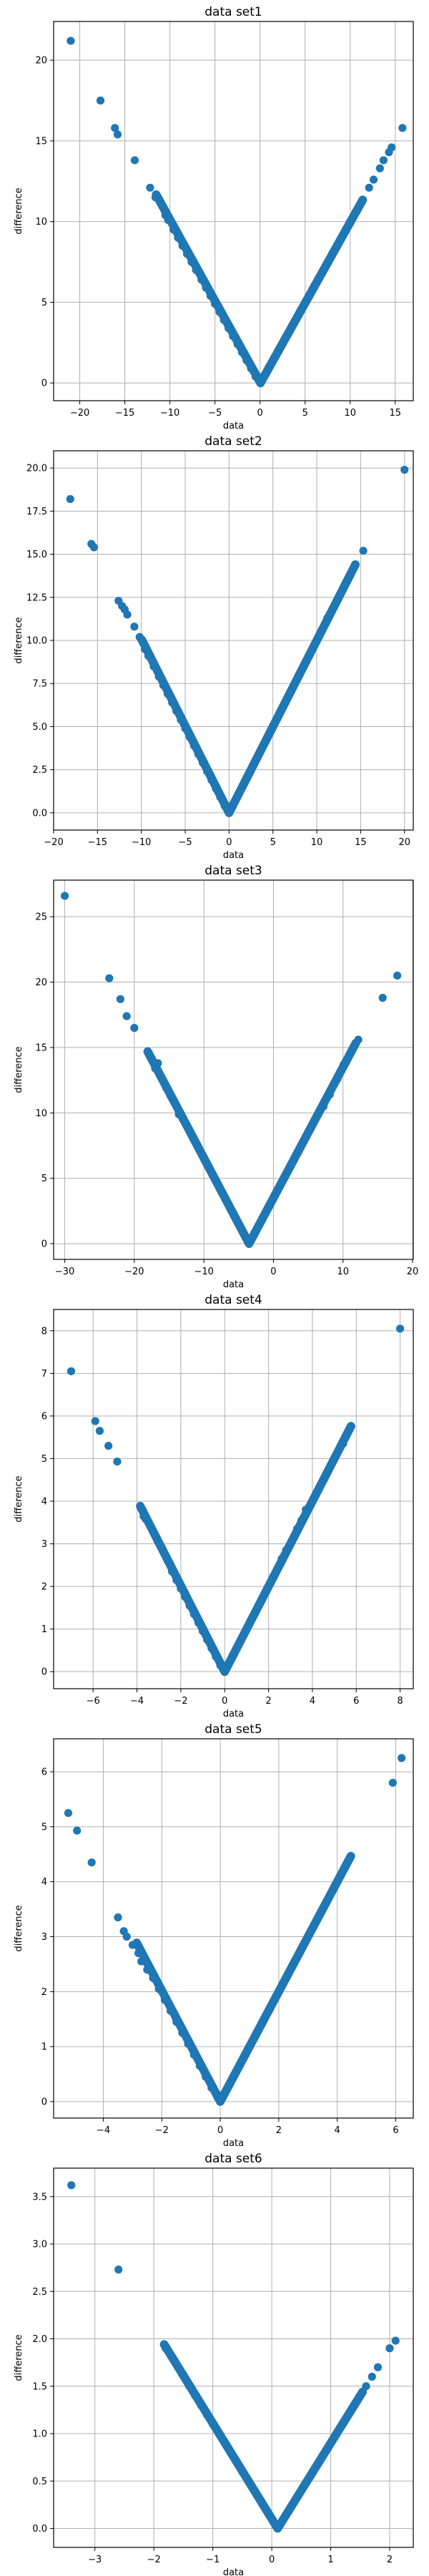 The height and width of the screenshot is (2576, 429). What do you see at coordinates (124, 413) in the screenshot?
I see `x-tick-label: −15` at bounding box center [124, 413].